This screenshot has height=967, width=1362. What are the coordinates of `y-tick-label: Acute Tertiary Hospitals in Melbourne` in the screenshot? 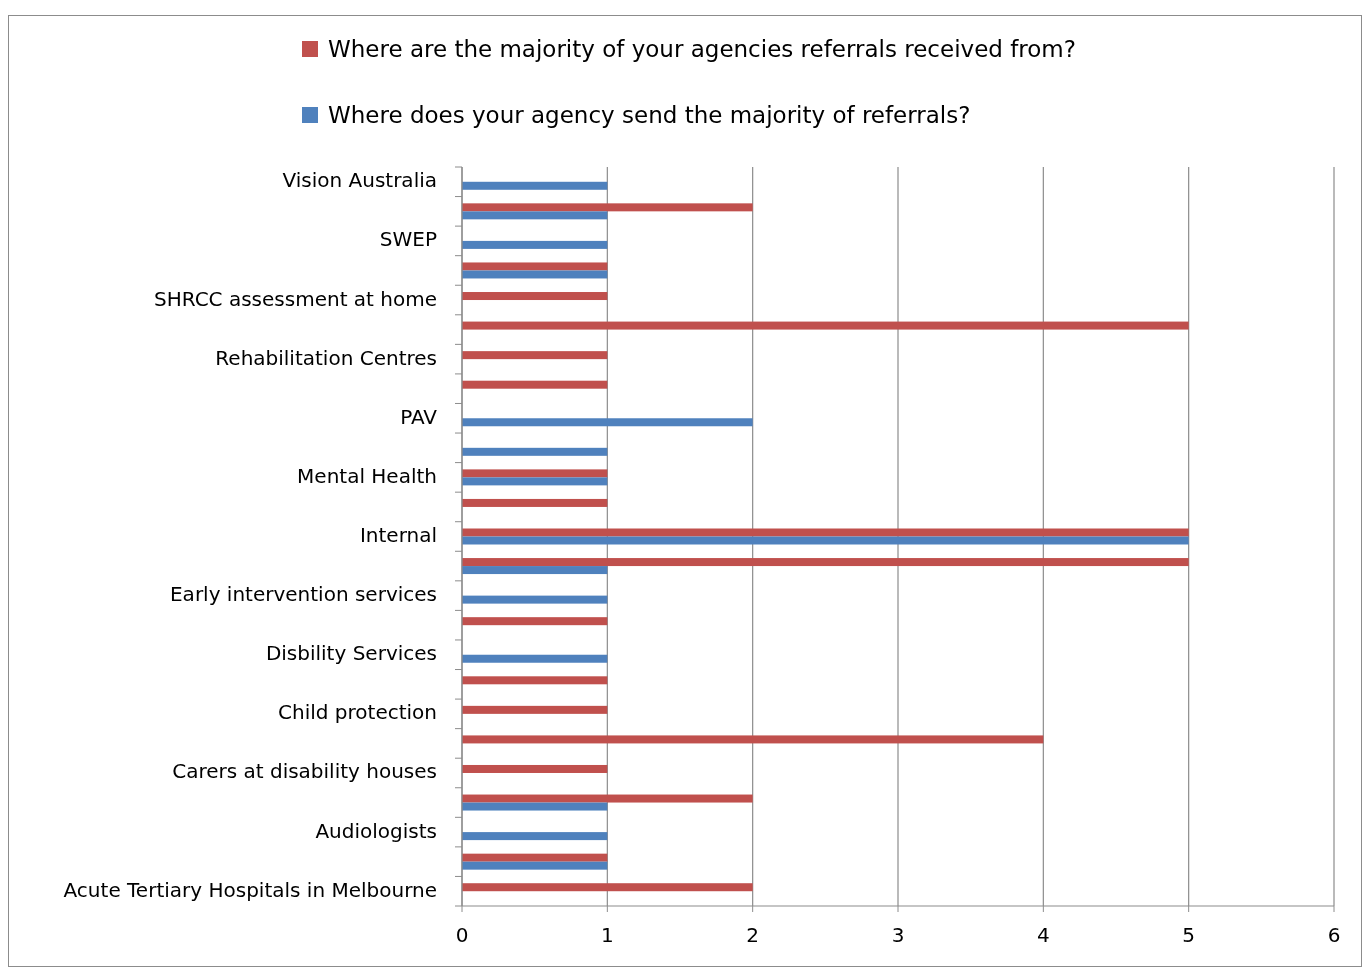 It's located at (250, 889).